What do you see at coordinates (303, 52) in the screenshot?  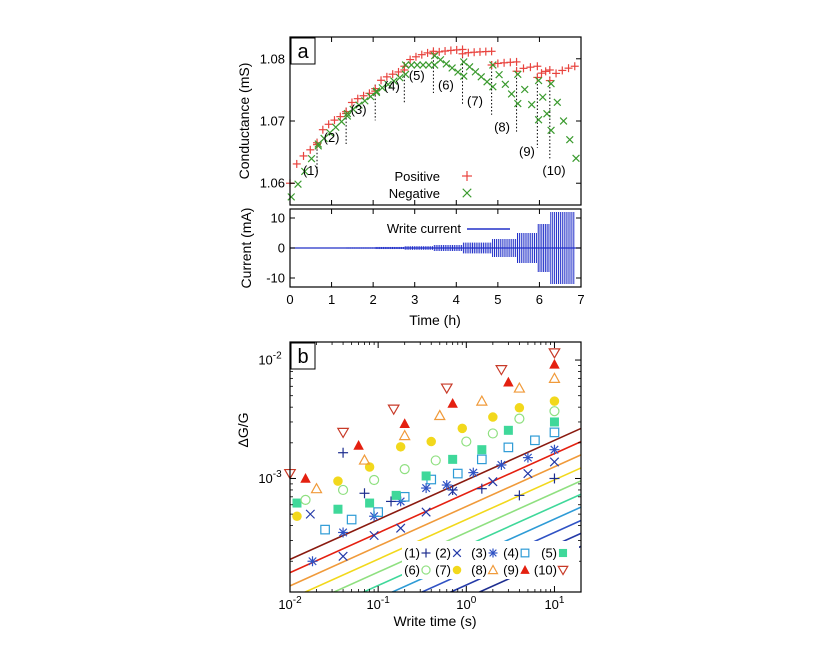 I see `panel-a-letter: a` at bounding box center [303, 52].